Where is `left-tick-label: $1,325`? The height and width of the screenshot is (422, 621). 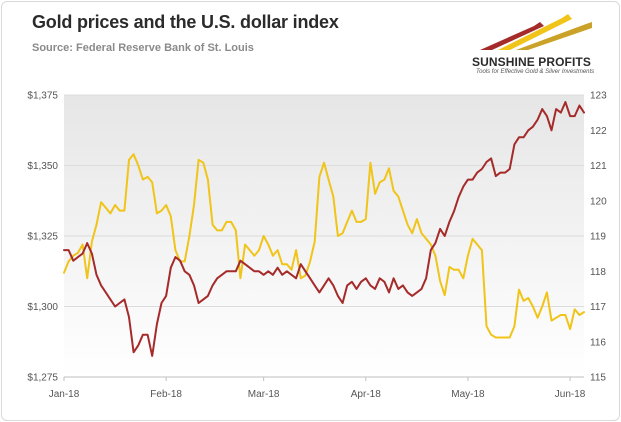
left-tick-label: $1,325 is located at coordinates (42, 237).